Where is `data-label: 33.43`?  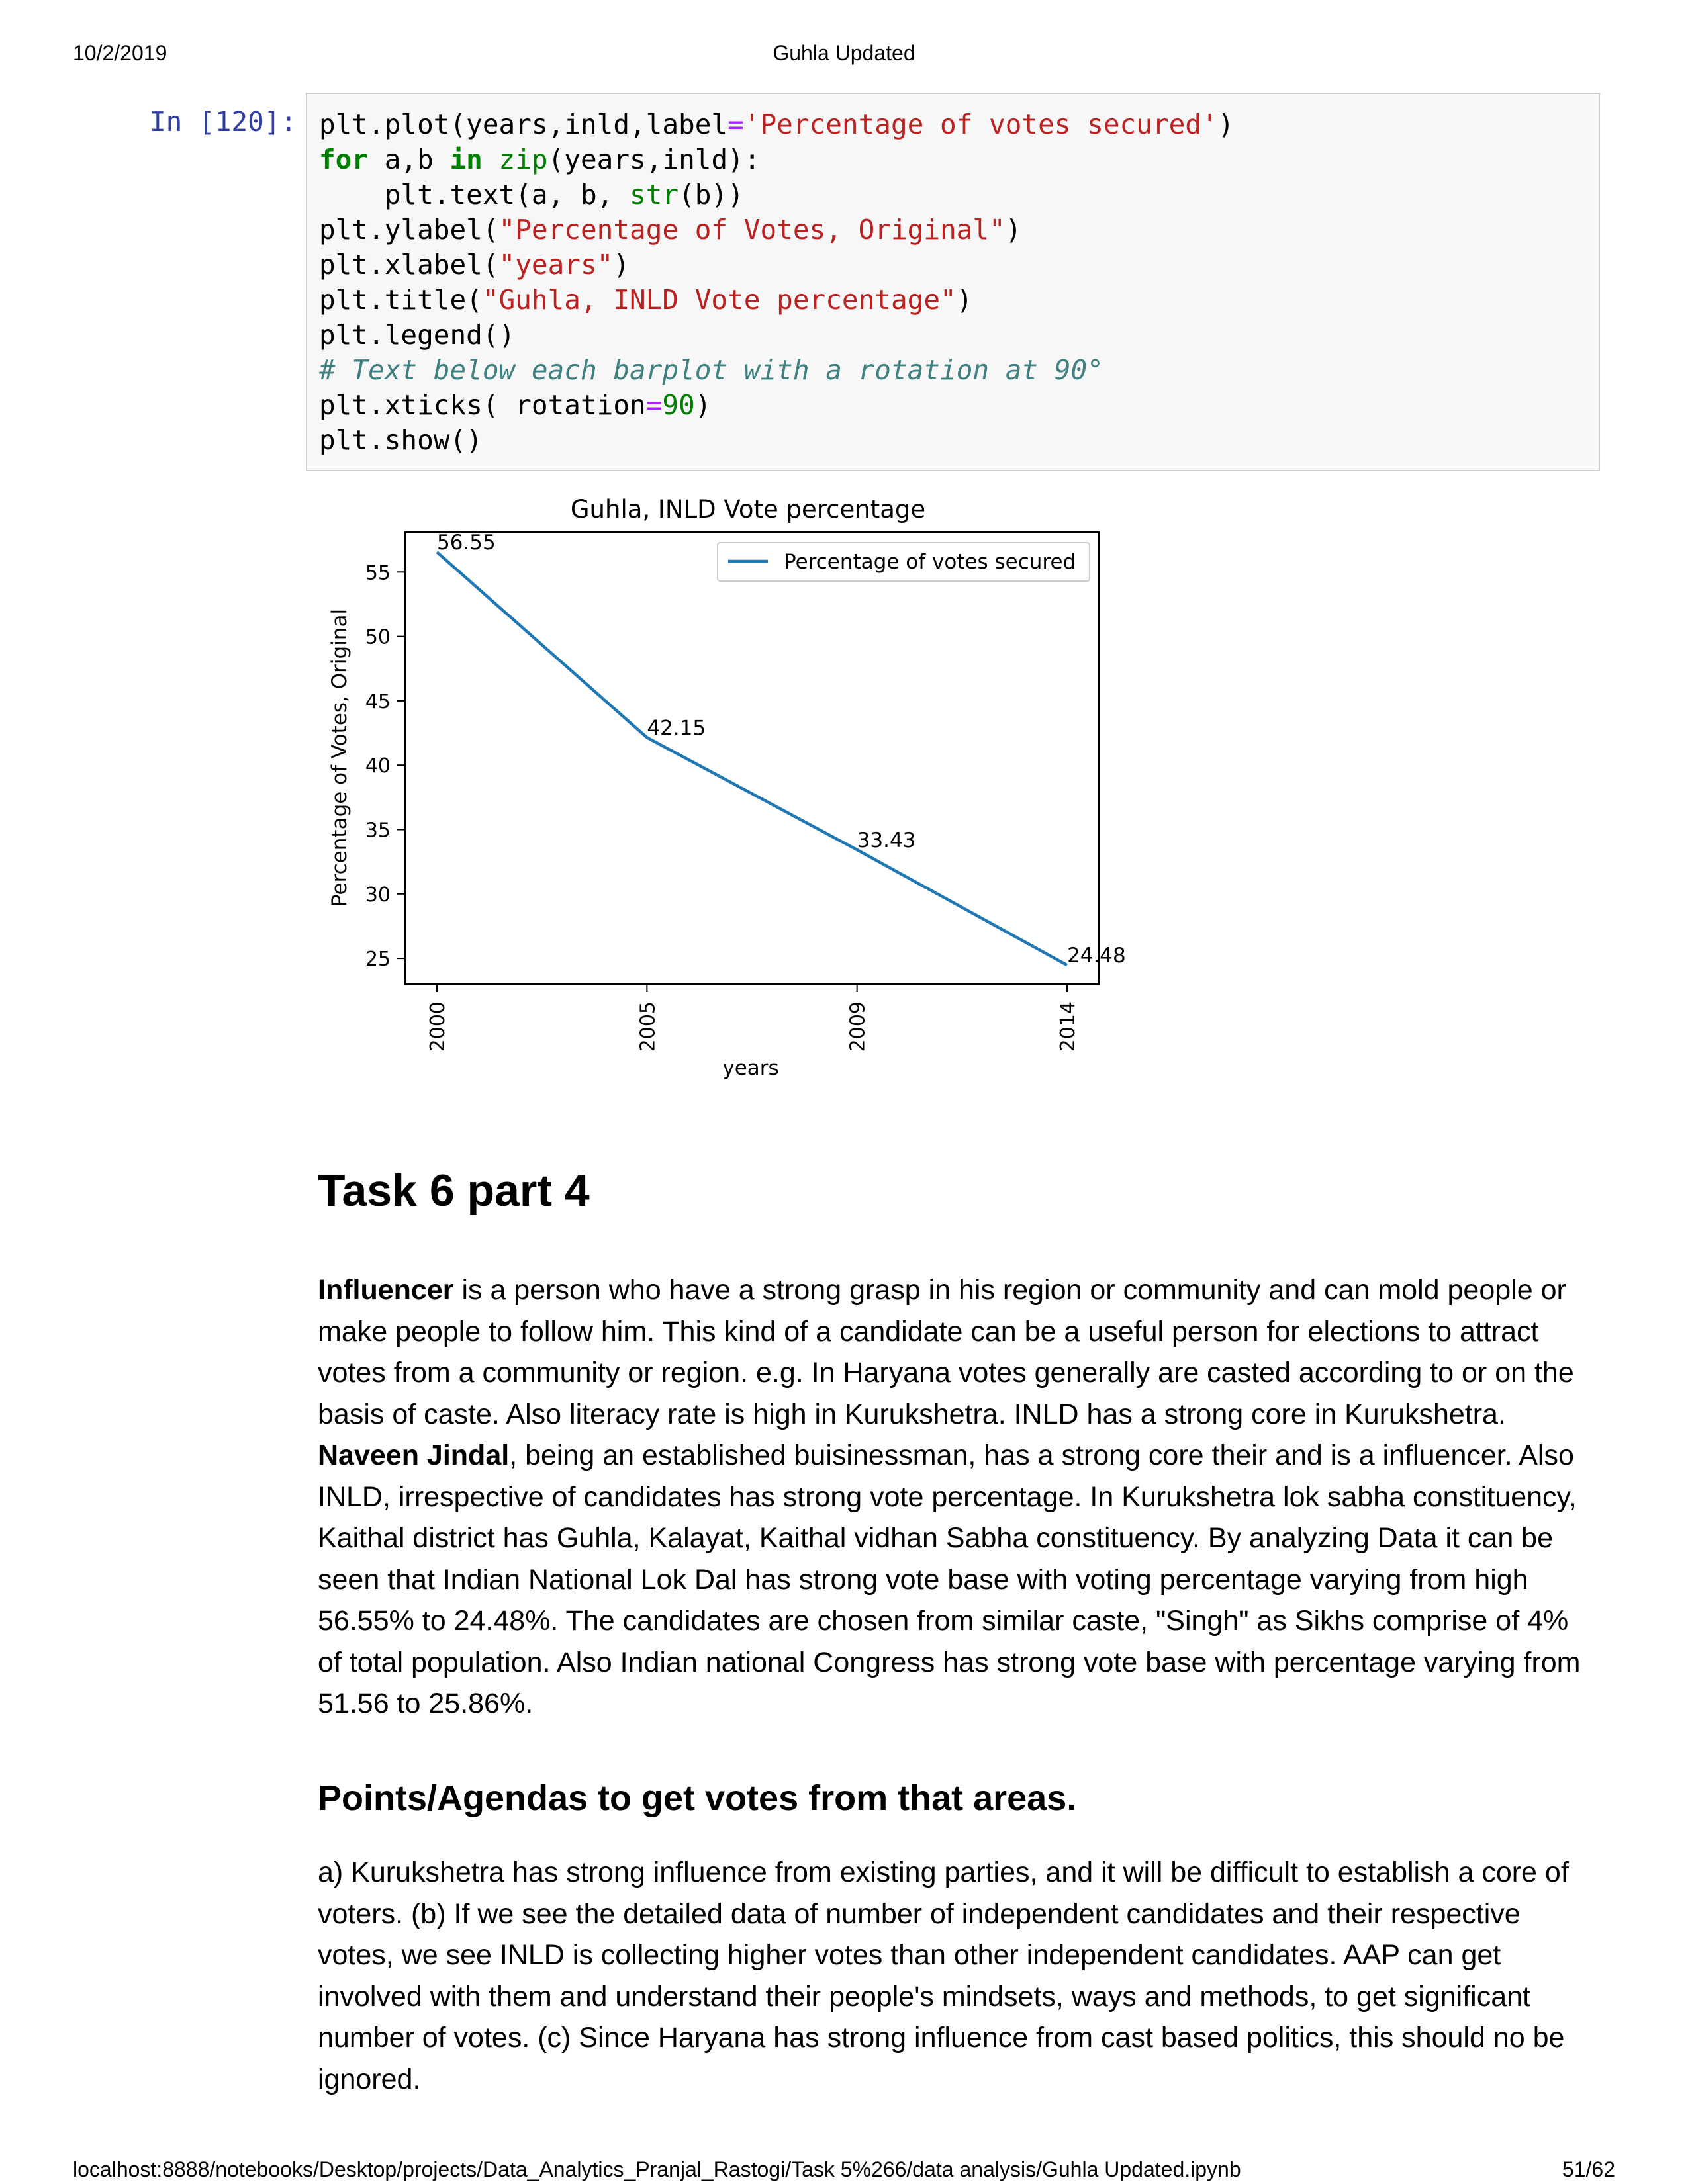 data-label: 33.43 is located at coordinates (886, 840).